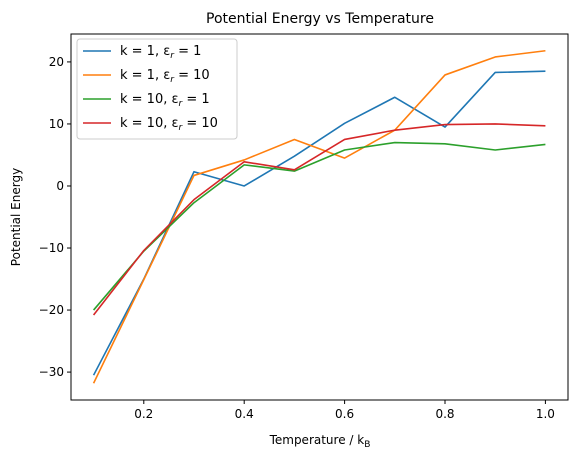 Image resolution: width=574 pixels, height=459 pixels. I want to click on y-tick-label: −20, so click(51, 310).